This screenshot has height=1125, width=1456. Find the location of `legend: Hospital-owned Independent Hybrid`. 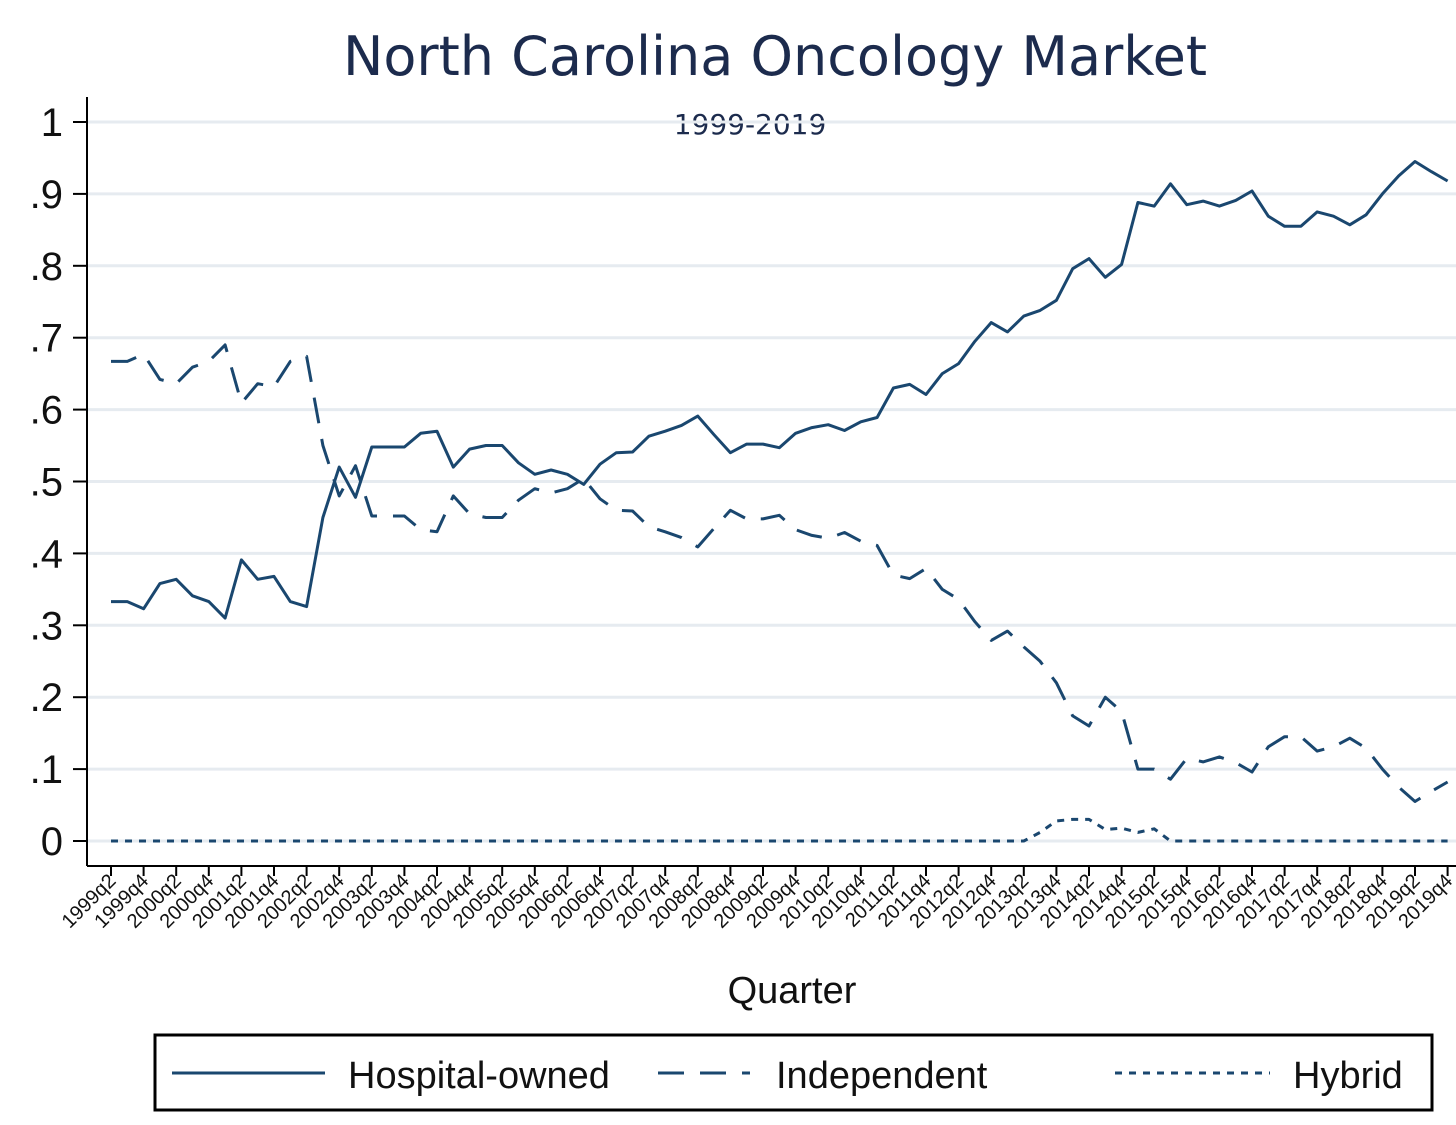

legend: Hospital-owned Independent Hybrid is located at coordinates (793, 1072).